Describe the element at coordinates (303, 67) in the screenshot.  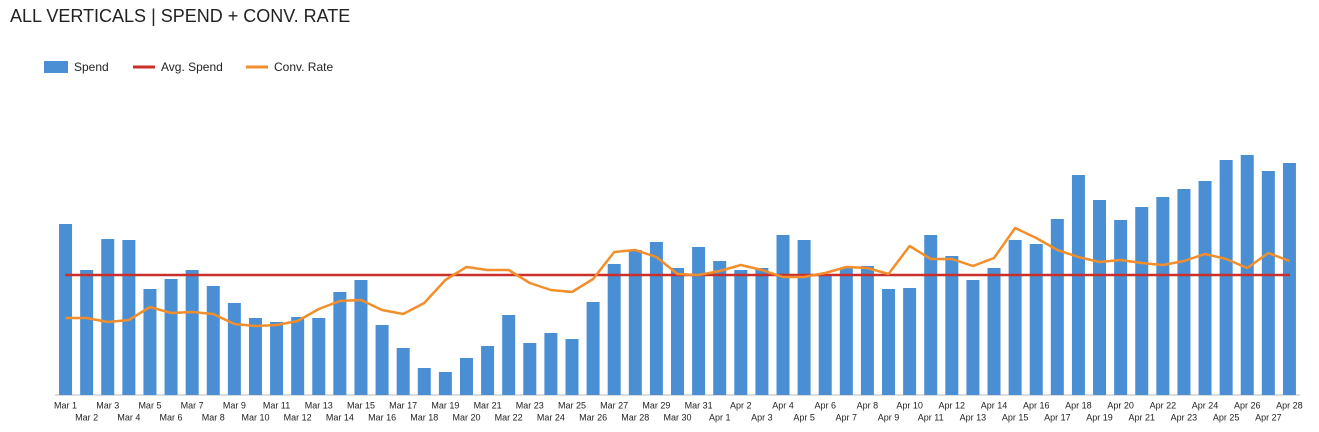
I see `legend-label: Conv. Rate` at that location.